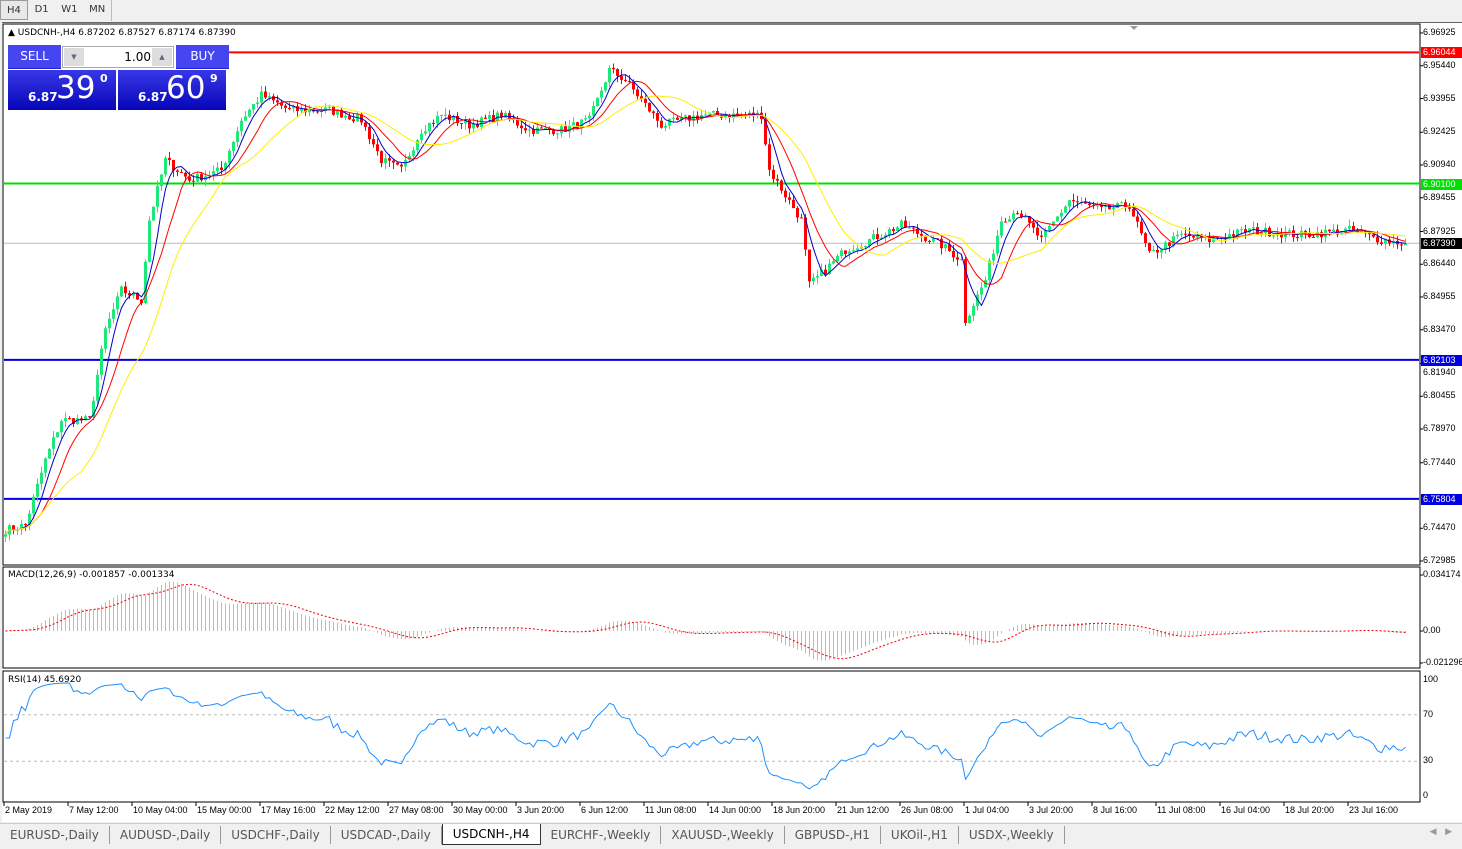 This screenshot has height=849, width=1462. What do you see at coordinates (1181, 810) in the screenshot?
I see `time-axis-label: 11 Jul 08:00` at bounding box center [1181, 810].